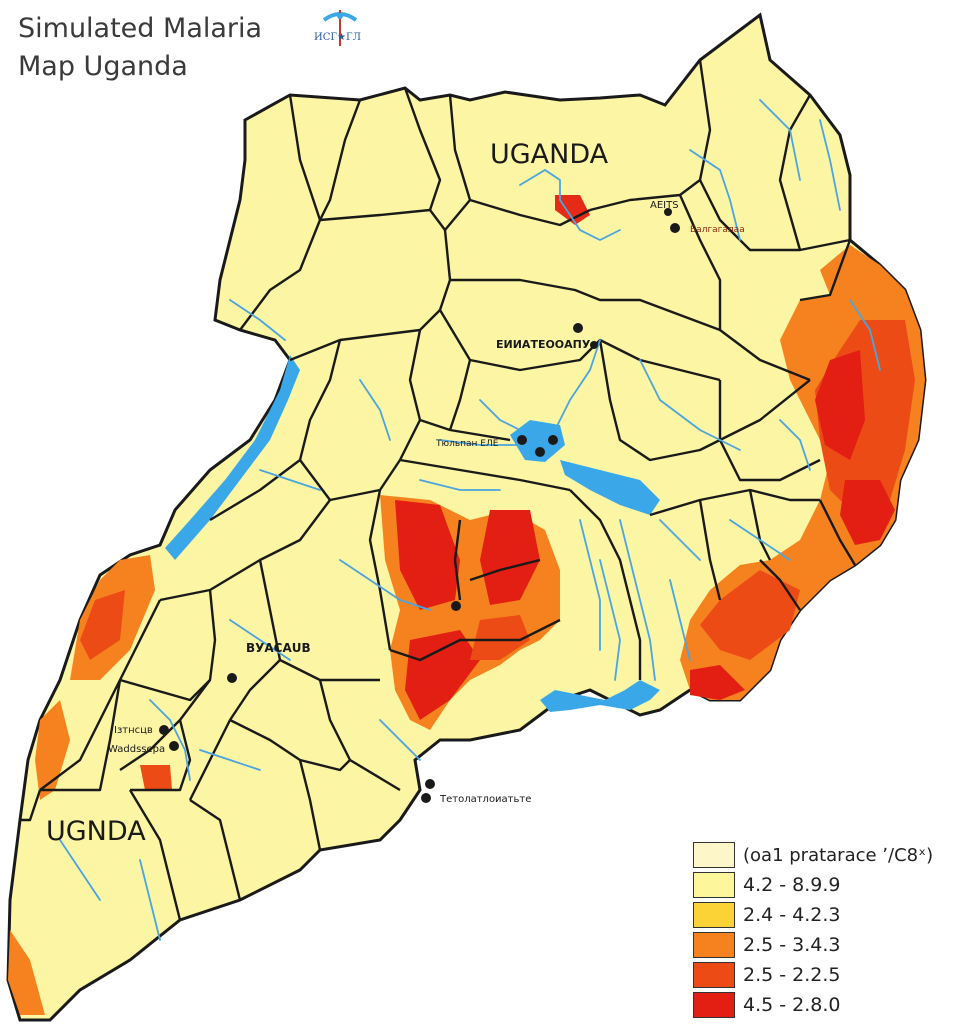  What do you see at coordinates (164, 730) in the screenshot?
I see `city-dot-sw1` at bounding box center [164, 730].